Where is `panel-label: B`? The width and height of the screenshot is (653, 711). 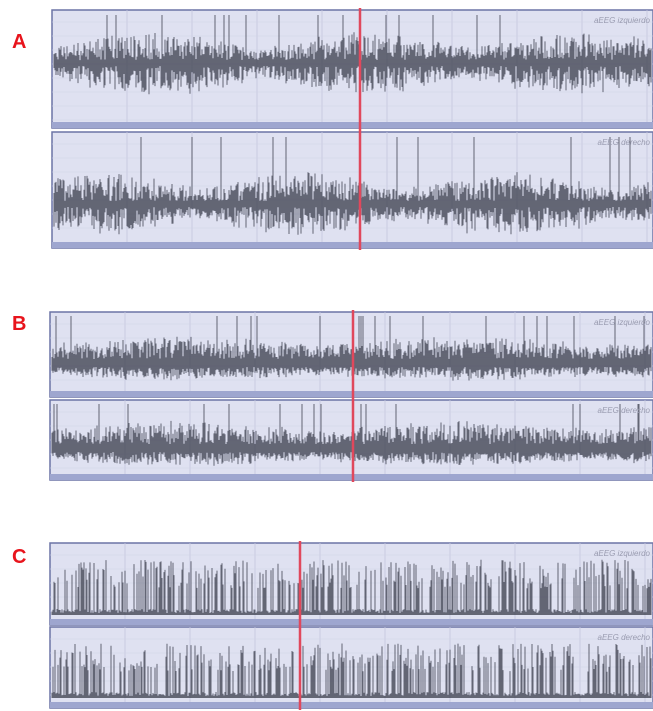
panel-label: B is located at coordinates (19, 324).